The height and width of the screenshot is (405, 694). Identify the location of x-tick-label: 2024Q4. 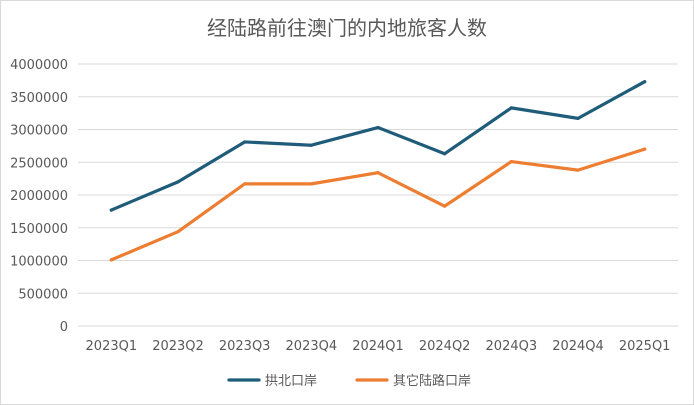
(578, 346).